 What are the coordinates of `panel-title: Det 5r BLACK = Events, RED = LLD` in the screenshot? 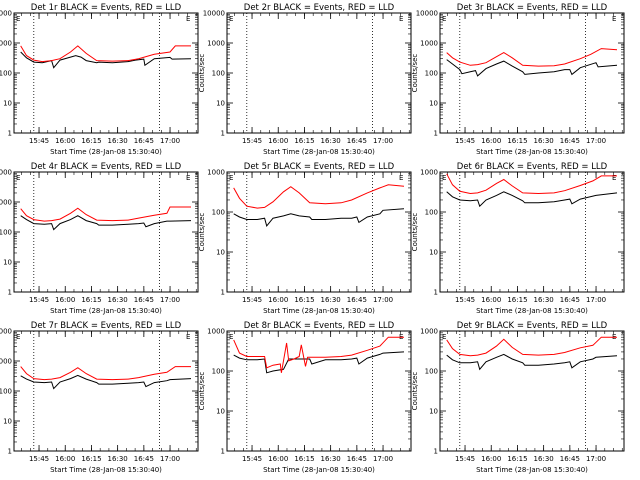 It's located at (319, 167).